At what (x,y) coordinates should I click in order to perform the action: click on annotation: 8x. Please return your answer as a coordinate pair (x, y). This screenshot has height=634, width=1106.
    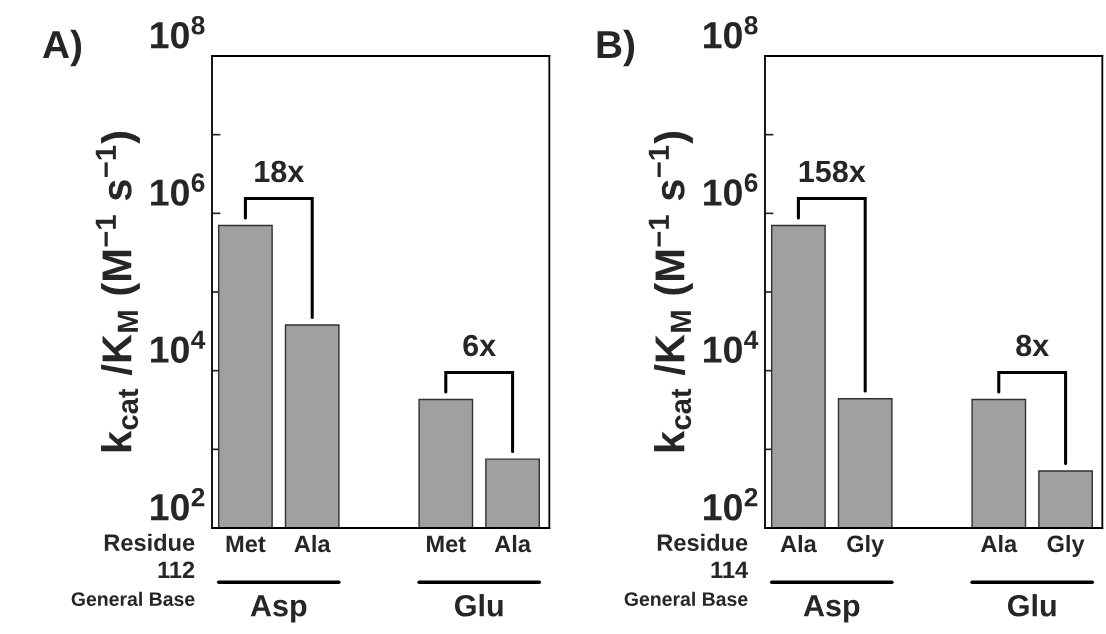
    Looking at the image, I should click on (1032, 345).